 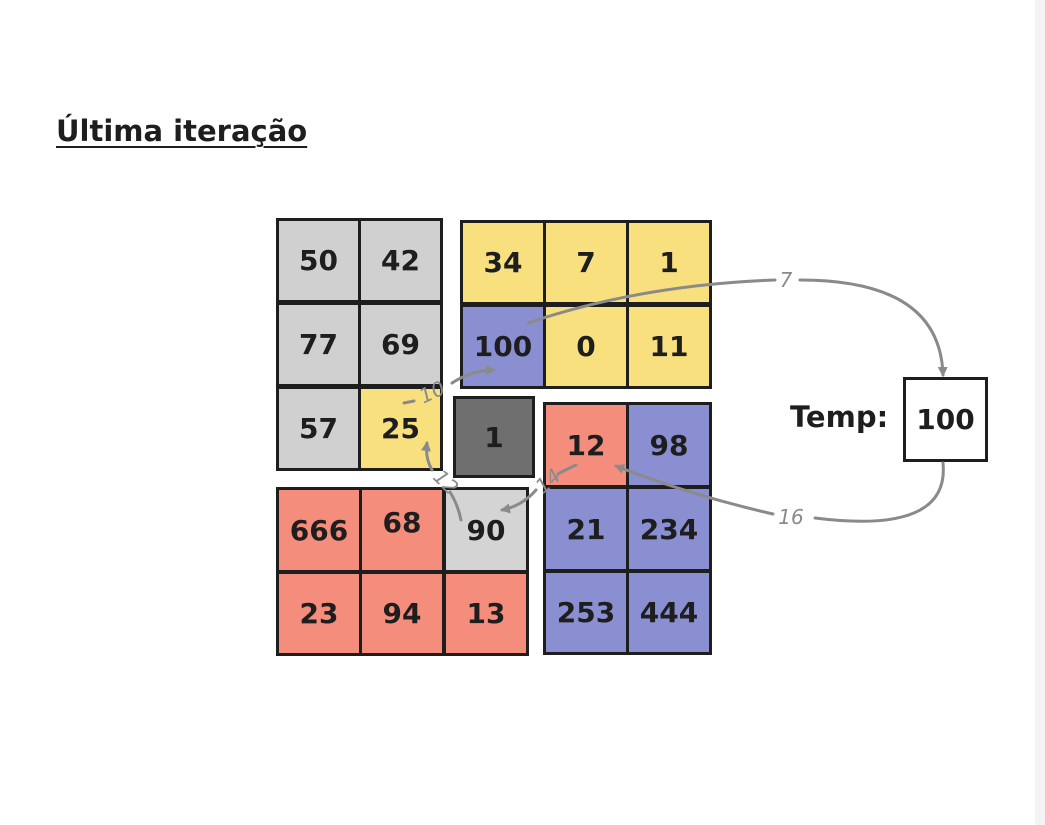 What do you see at coordinates (1040, 412) in the screenshot?
I see `page-edge` at bounding box center [1040, 412].